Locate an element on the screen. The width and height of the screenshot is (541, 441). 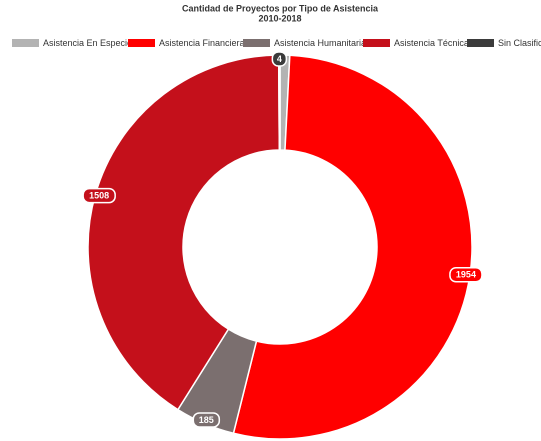
data-label: 1954 is located at coordinates (466, 275).